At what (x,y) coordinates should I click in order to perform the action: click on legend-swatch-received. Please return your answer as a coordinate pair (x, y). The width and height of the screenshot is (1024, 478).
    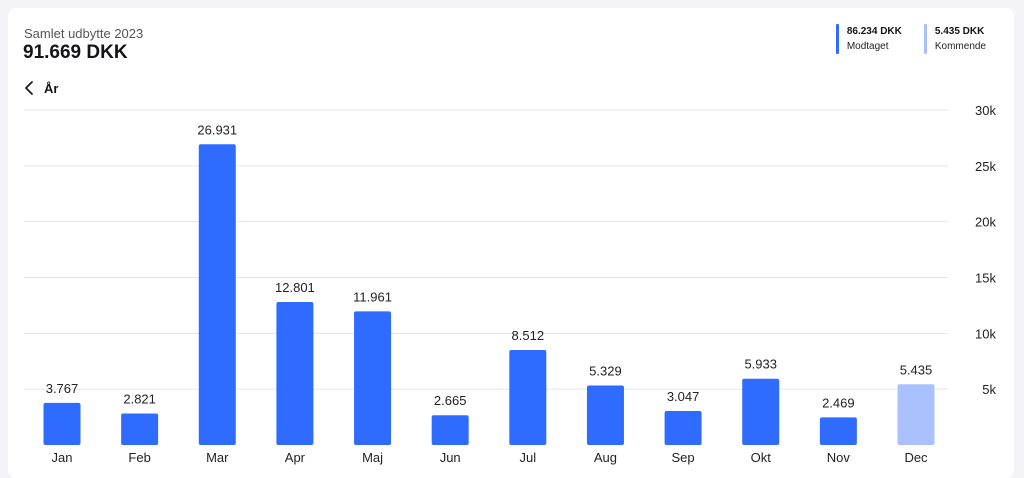
    Looking at the image, I should click on (837, 39).